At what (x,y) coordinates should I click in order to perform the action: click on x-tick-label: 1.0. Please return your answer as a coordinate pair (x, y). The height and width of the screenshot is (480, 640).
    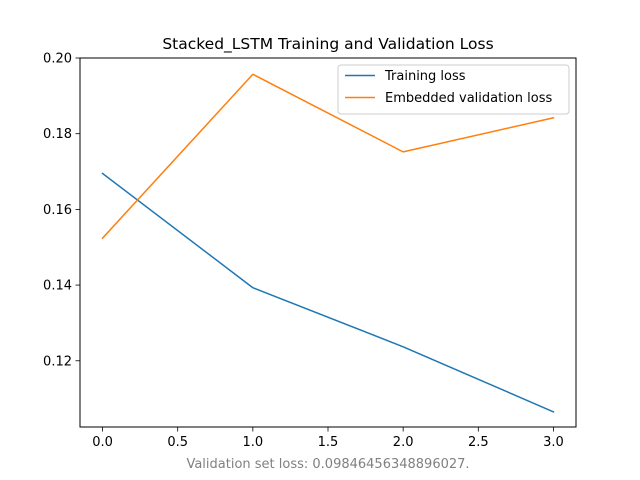
    Looking at the image, I should click on (253, 442).